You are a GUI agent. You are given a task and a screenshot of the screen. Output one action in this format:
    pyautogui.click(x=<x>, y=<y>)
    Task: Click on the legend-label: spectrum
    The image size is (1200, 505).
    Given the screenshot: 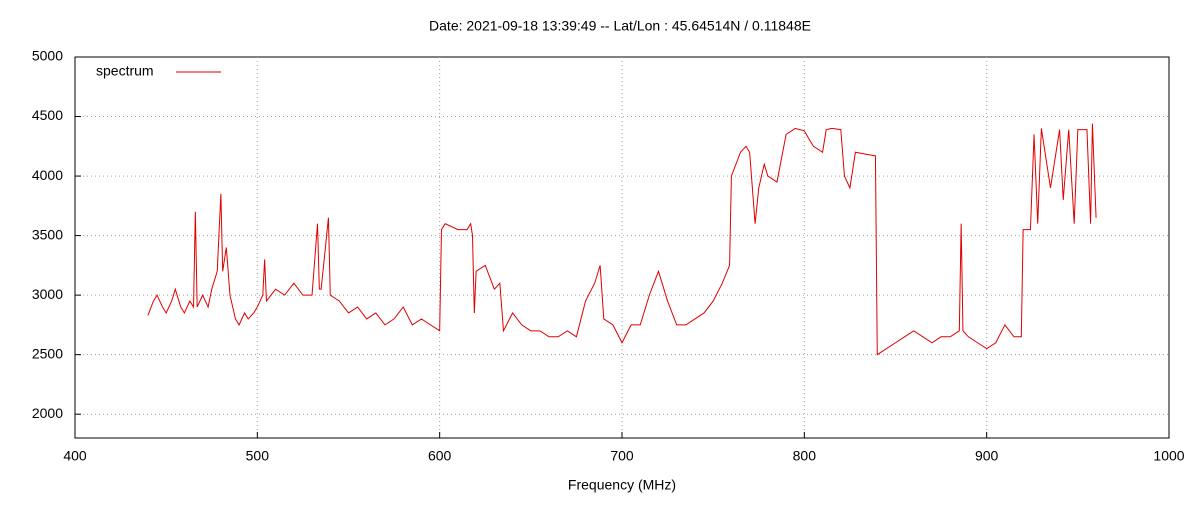 What is the action you would take?
    pyautogui.click(x=125, y=71)
    